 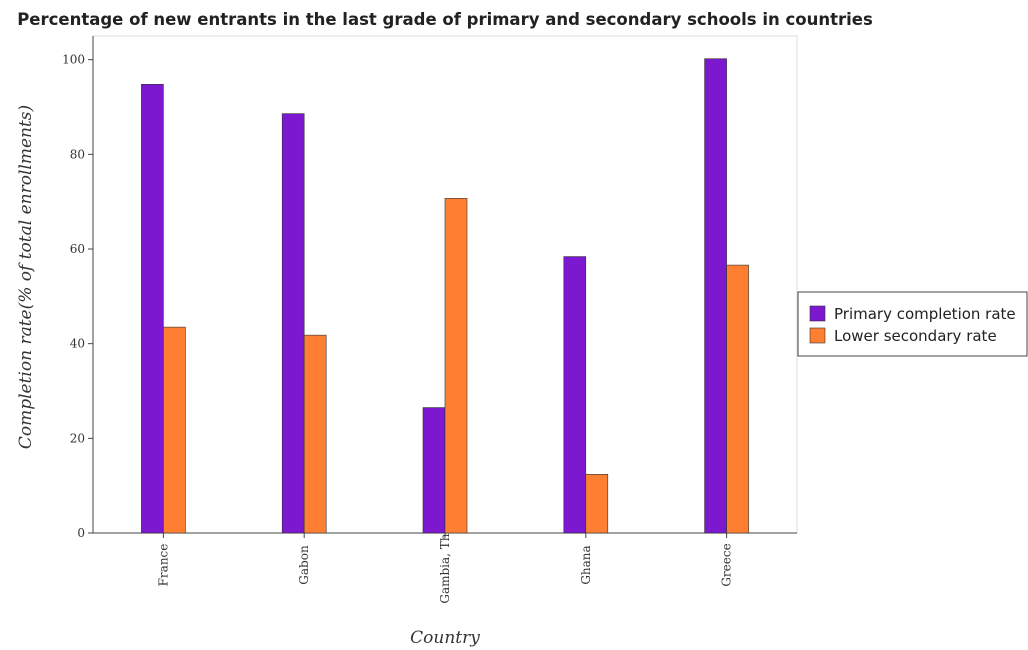 I want to click on y-tick-label: 60, so click(x=77, y=249).